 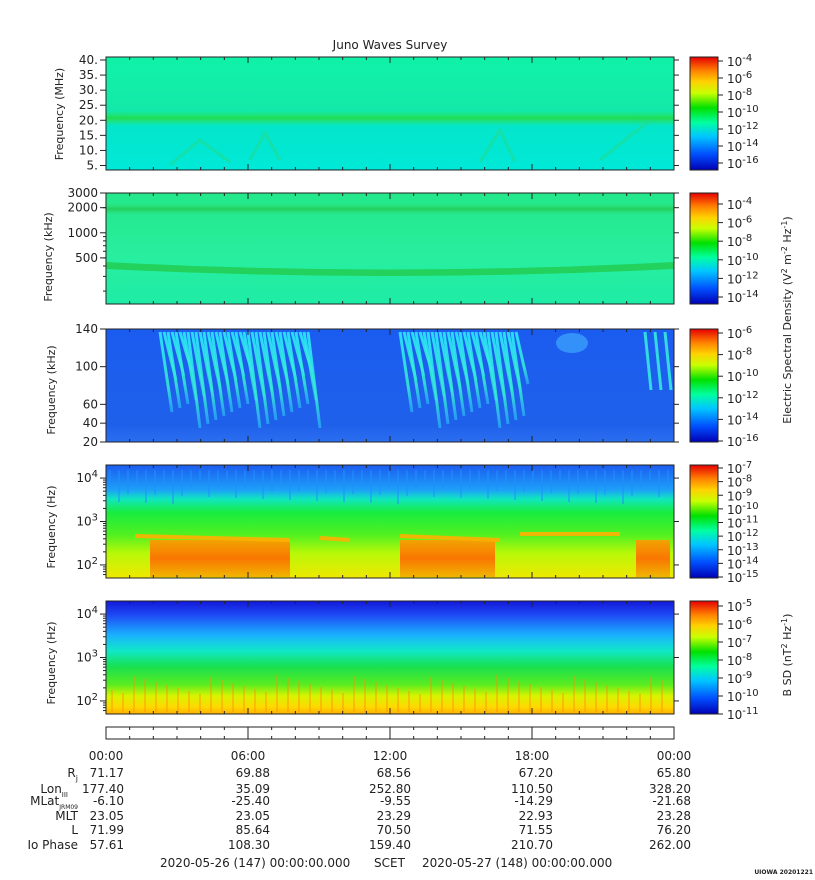 I want to click on svg-text: Rj, so click(x=72, y=774).